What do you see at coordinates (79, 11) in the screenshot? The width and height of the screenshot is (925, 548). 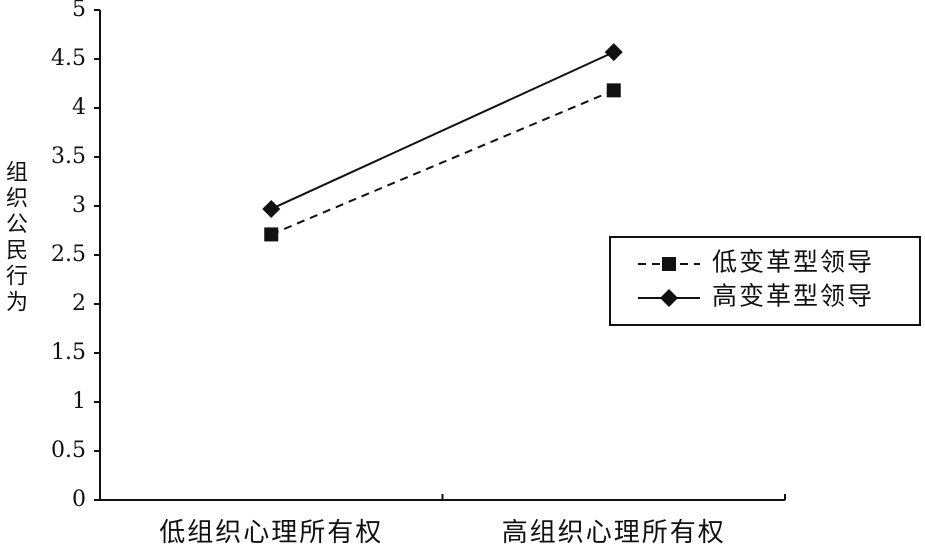 I see `y-tick-label: 5` at bounding box center [79, 11].